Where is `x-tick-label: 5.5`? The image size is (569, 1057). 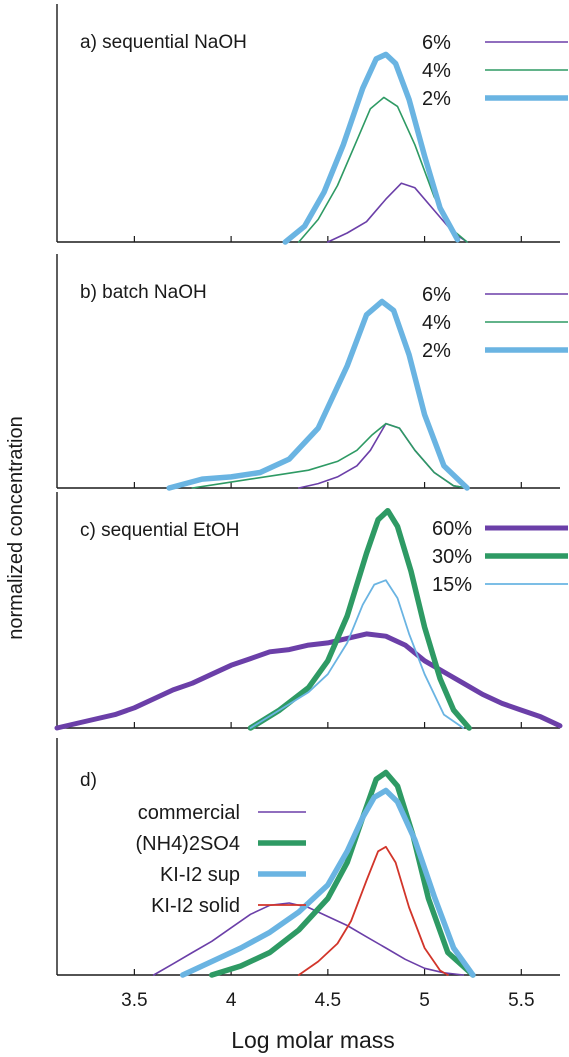
x-tick-label: 5.5 is located at coordinates (521, 1000).